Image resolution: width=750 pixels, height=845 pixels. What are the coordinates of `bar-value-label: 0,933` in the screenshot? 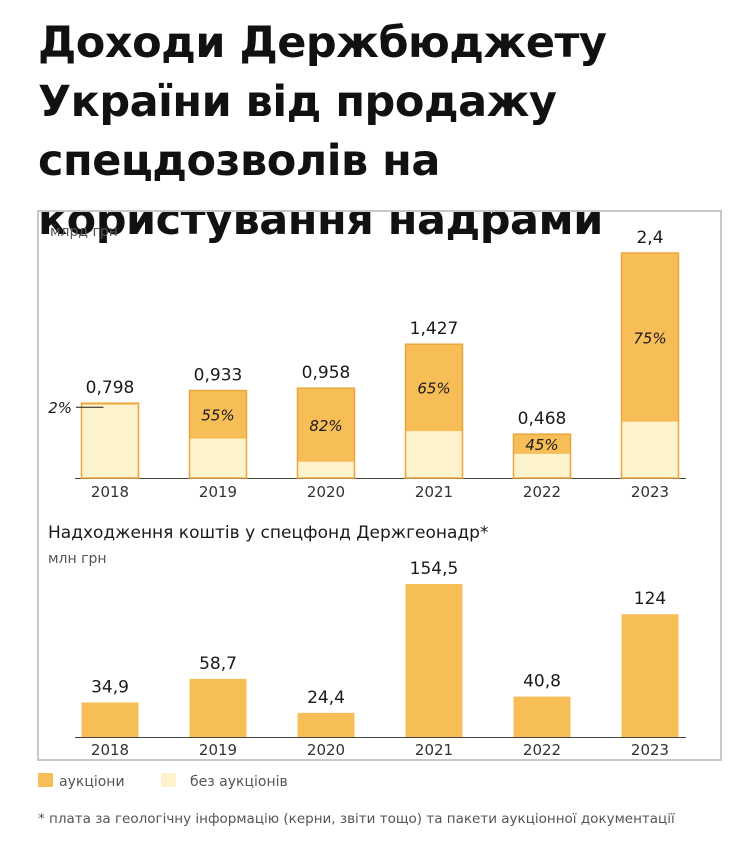 It's located at (218, 376).